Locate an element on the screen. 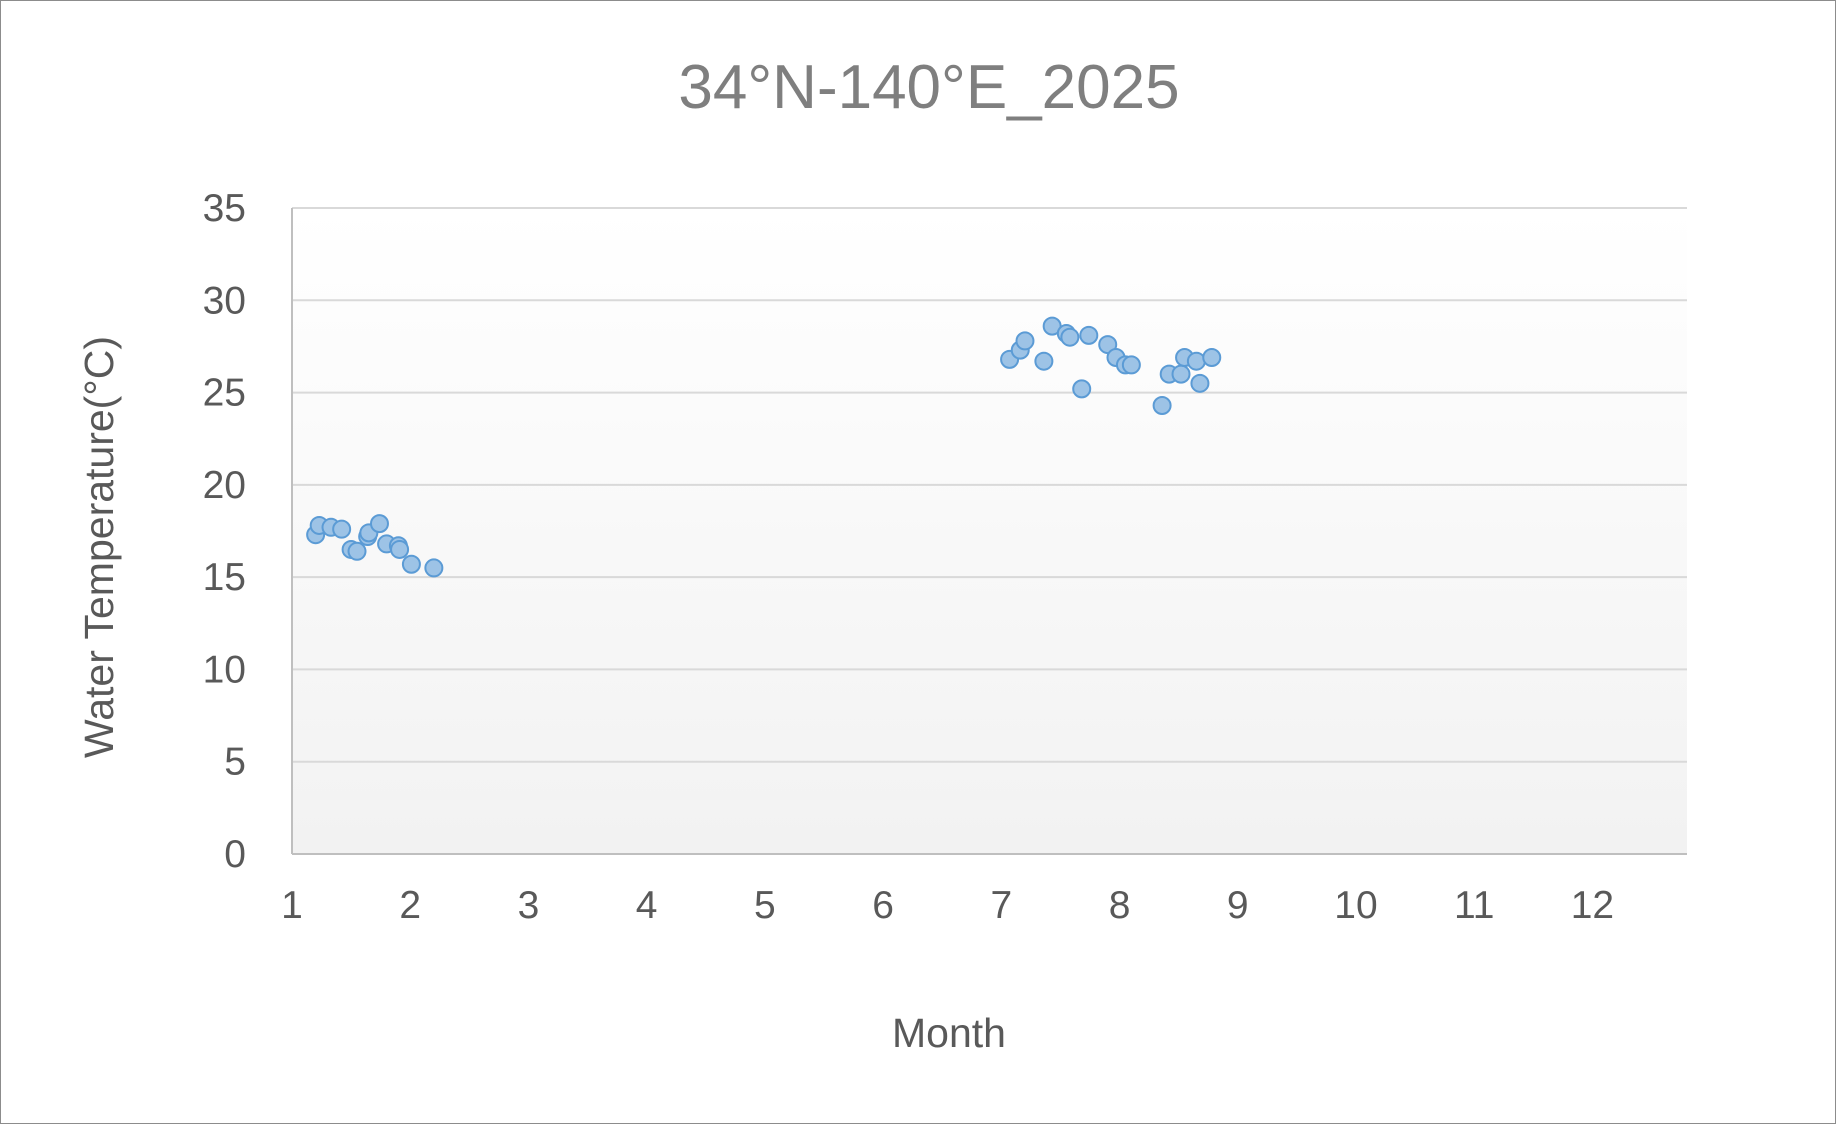  x-tick-label: 4 is located at coordinates (647, 905).